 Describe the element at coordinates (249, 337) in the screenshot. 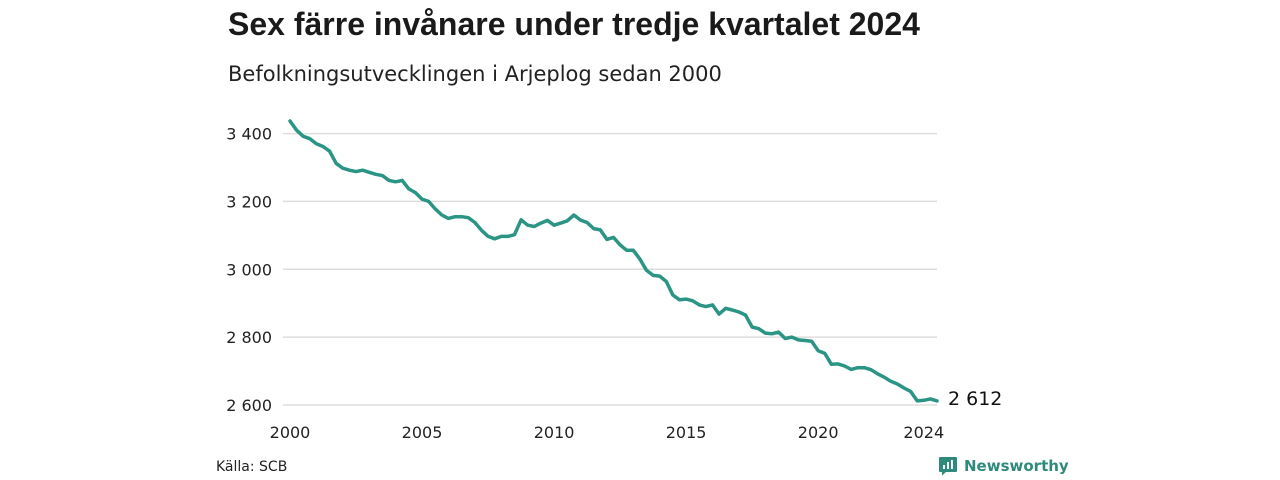

I see `y-tick-label: 2 800` at that location.